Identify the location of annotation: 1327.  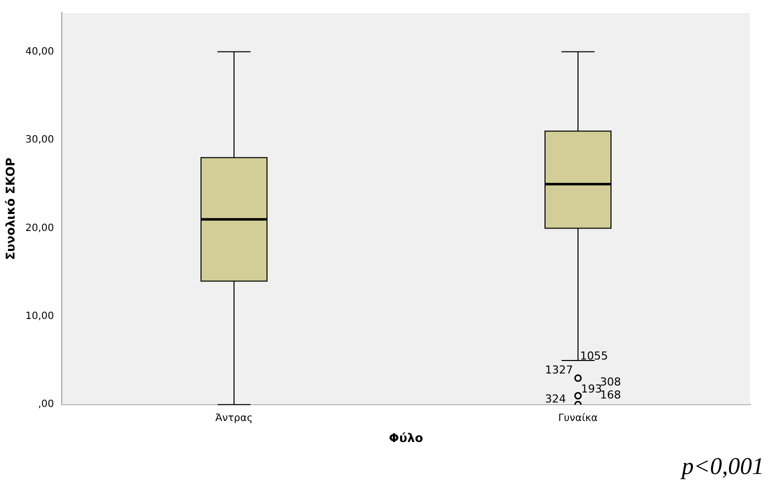
(559, 370).